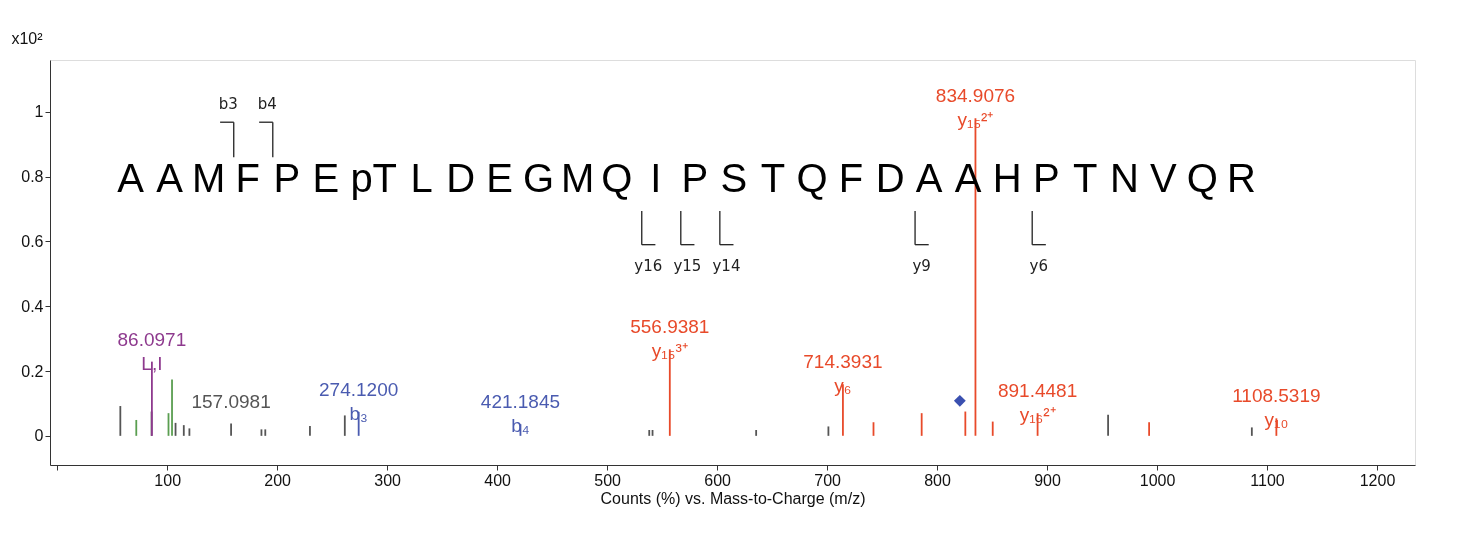  I want to click on x-tick-label: 800, so click(938, 480).